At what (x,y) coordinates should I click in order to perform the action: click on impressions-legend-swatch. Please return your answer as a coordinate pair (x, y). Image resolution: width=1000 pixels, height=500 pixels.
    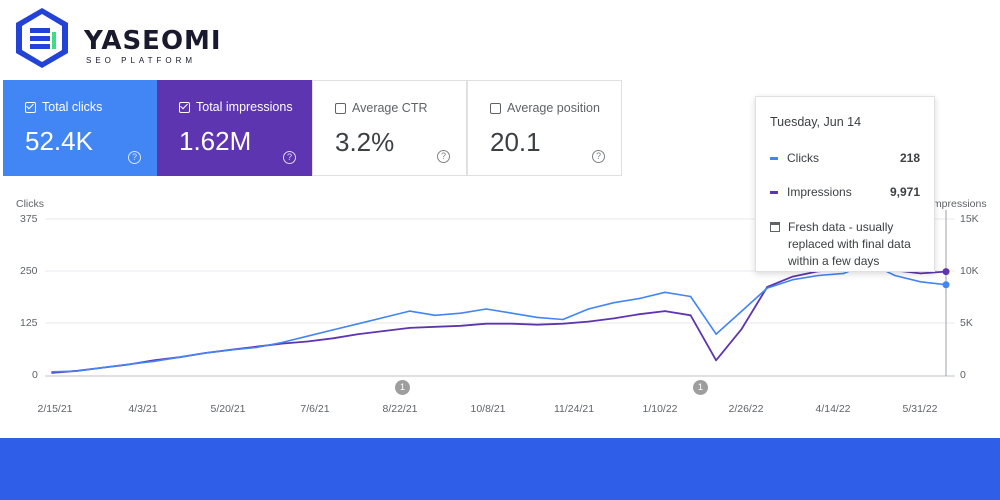
    Looking at the image, I should click on (774, 192).